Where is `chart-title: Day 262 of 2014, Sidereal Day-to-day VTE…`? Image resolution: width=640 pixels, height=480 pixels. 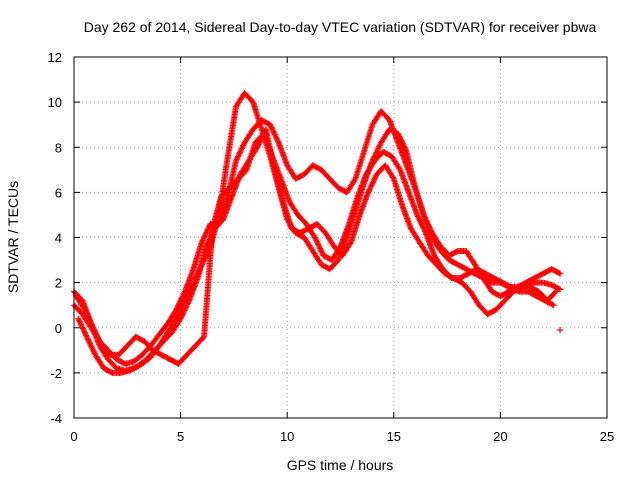
chart-title: Day 262 of 2014, Sidereal Day-to-day VTE… is located at coordinates (340, 27).